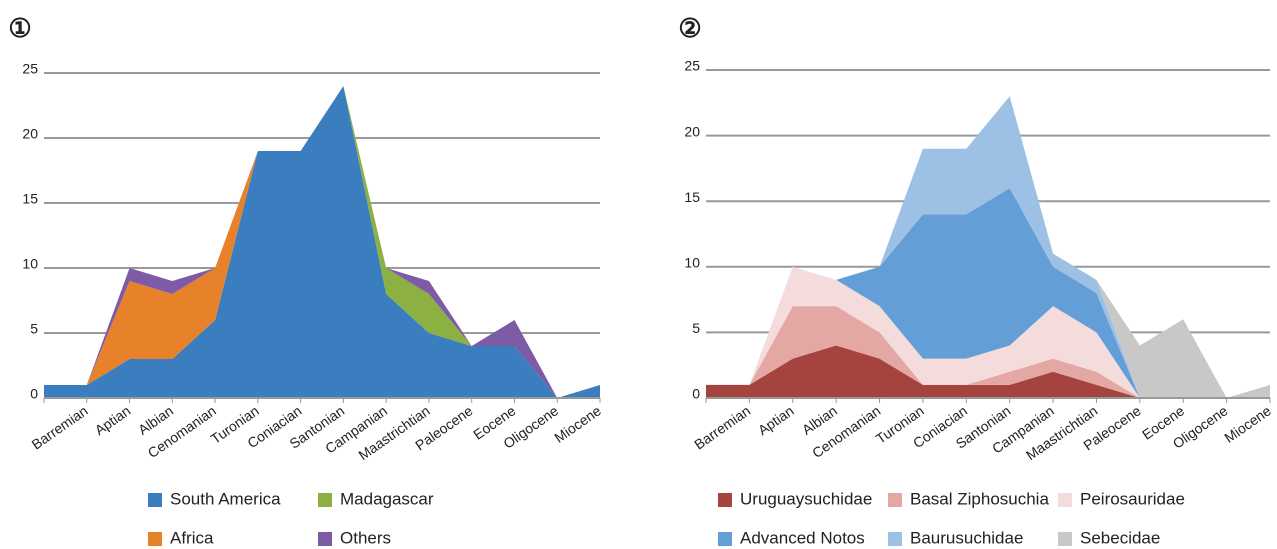 The width and height of the screenshot is (1277, 549). I want to click on chart-number: ①, so click(19, 28).